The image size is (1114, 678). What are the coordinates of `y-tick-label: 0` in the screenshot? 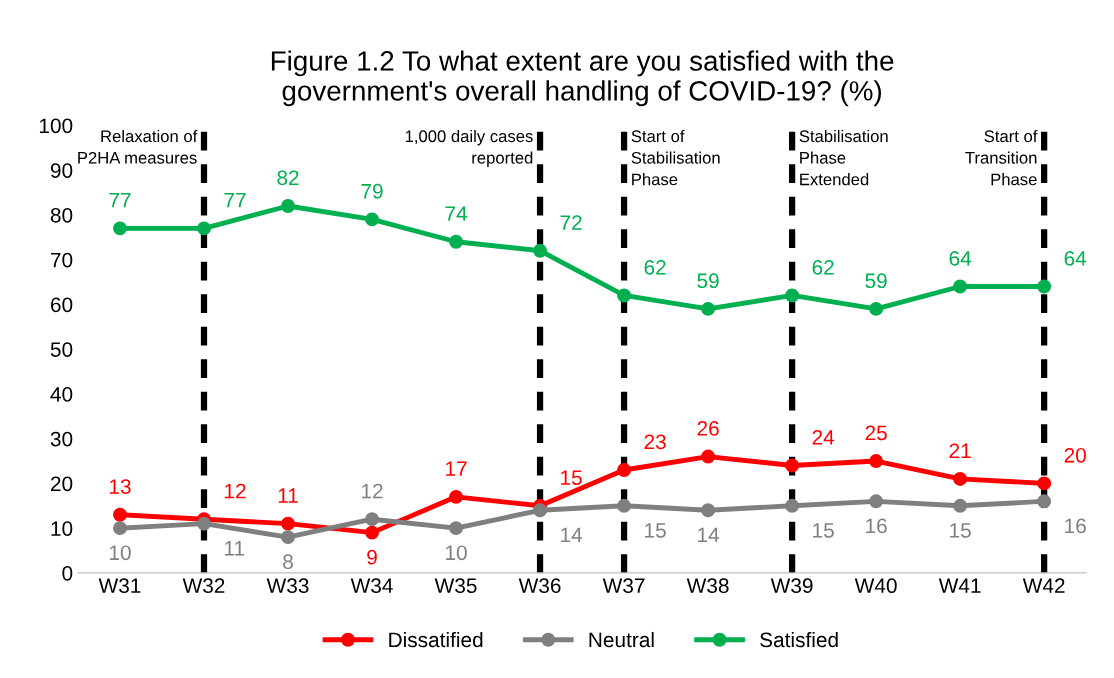 It's located at (67, 573).